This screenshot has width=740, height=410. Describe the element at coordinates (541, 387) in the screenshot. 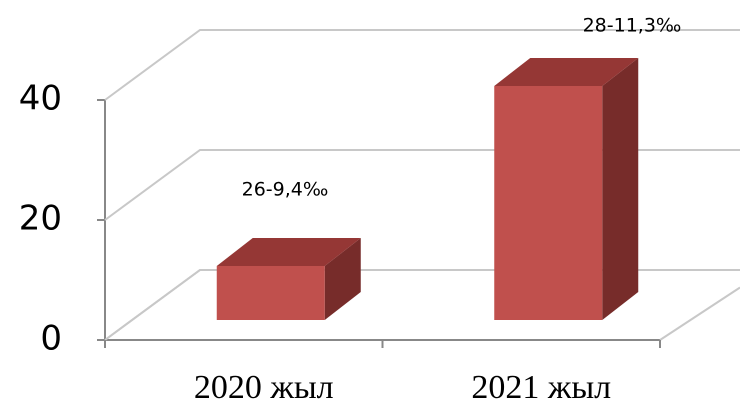

I see `x-tick-label: 2021 жыл` at that location.